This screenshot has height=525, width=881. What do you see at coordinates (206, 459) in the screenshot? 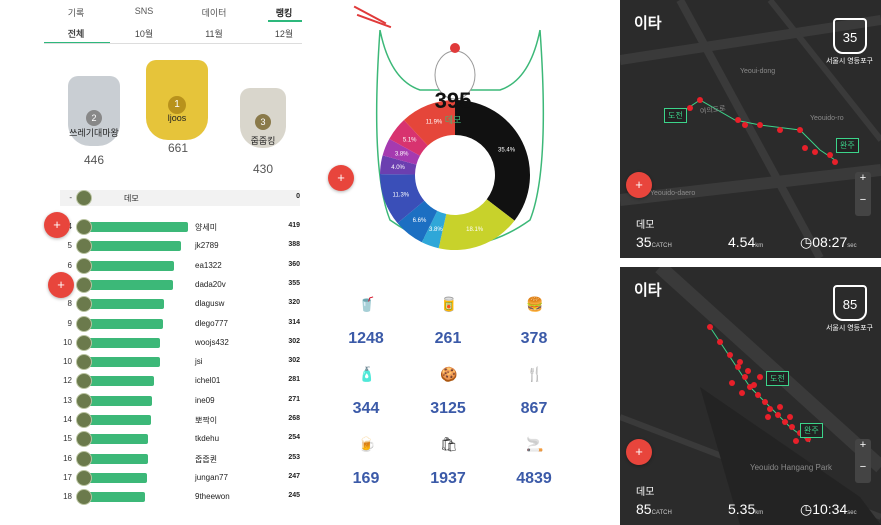
I see `rank-name: 줍줍퀸` at bounding box center [206, 459].